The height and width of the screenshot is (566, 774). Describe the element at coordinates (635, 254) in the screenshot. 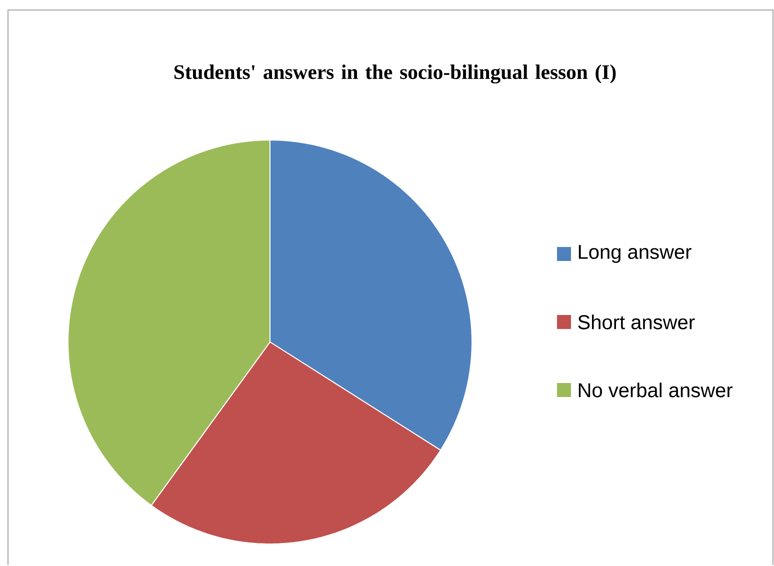

I see `legend-label: Long answer` at that location.